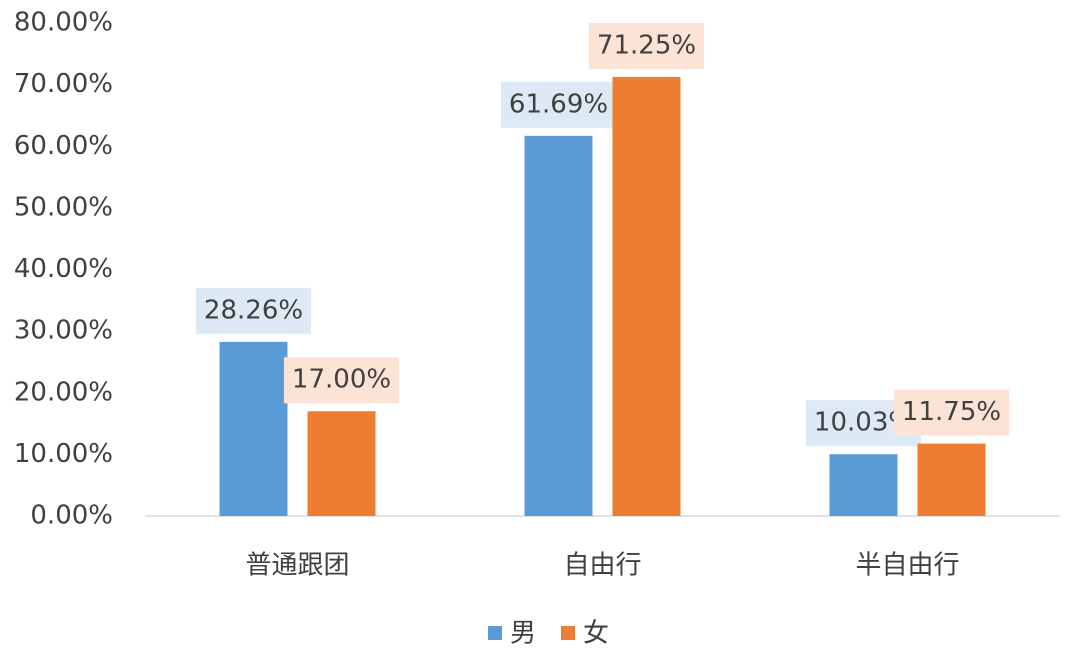 This screenshot has width=1080, height=658. Describe the element at coordinates (63, 146) in the screenshot. I see `y-tick-label: 60.00%` at that location.